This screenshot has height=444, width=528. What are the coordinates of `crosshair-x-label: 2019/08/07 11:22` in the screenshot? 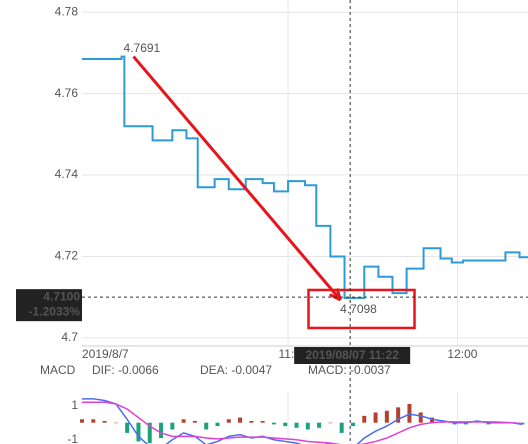 It's located at (352, 355).